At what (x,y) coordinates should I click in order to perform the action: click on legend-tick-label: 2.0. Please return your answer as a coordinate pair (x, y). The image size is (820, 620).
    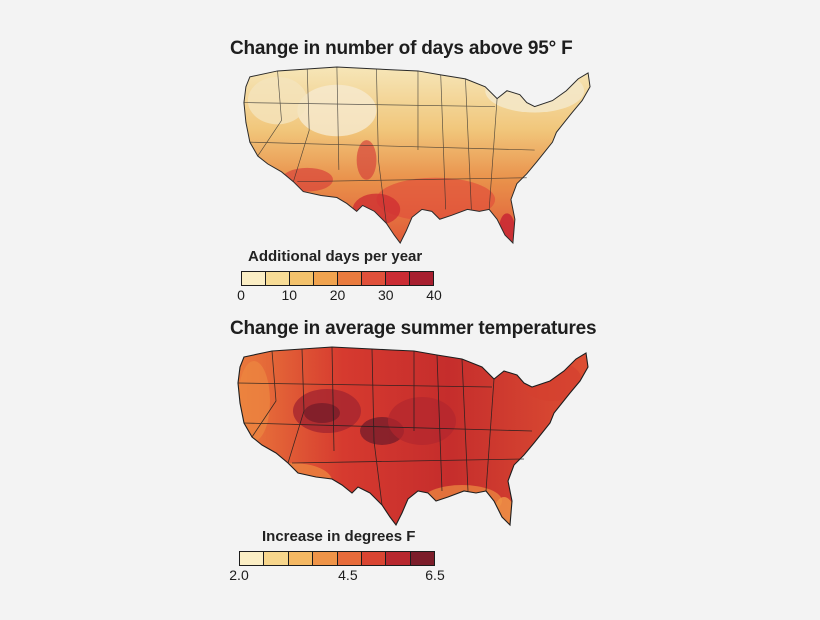
    Looking at the image, I should click on (239, 575).